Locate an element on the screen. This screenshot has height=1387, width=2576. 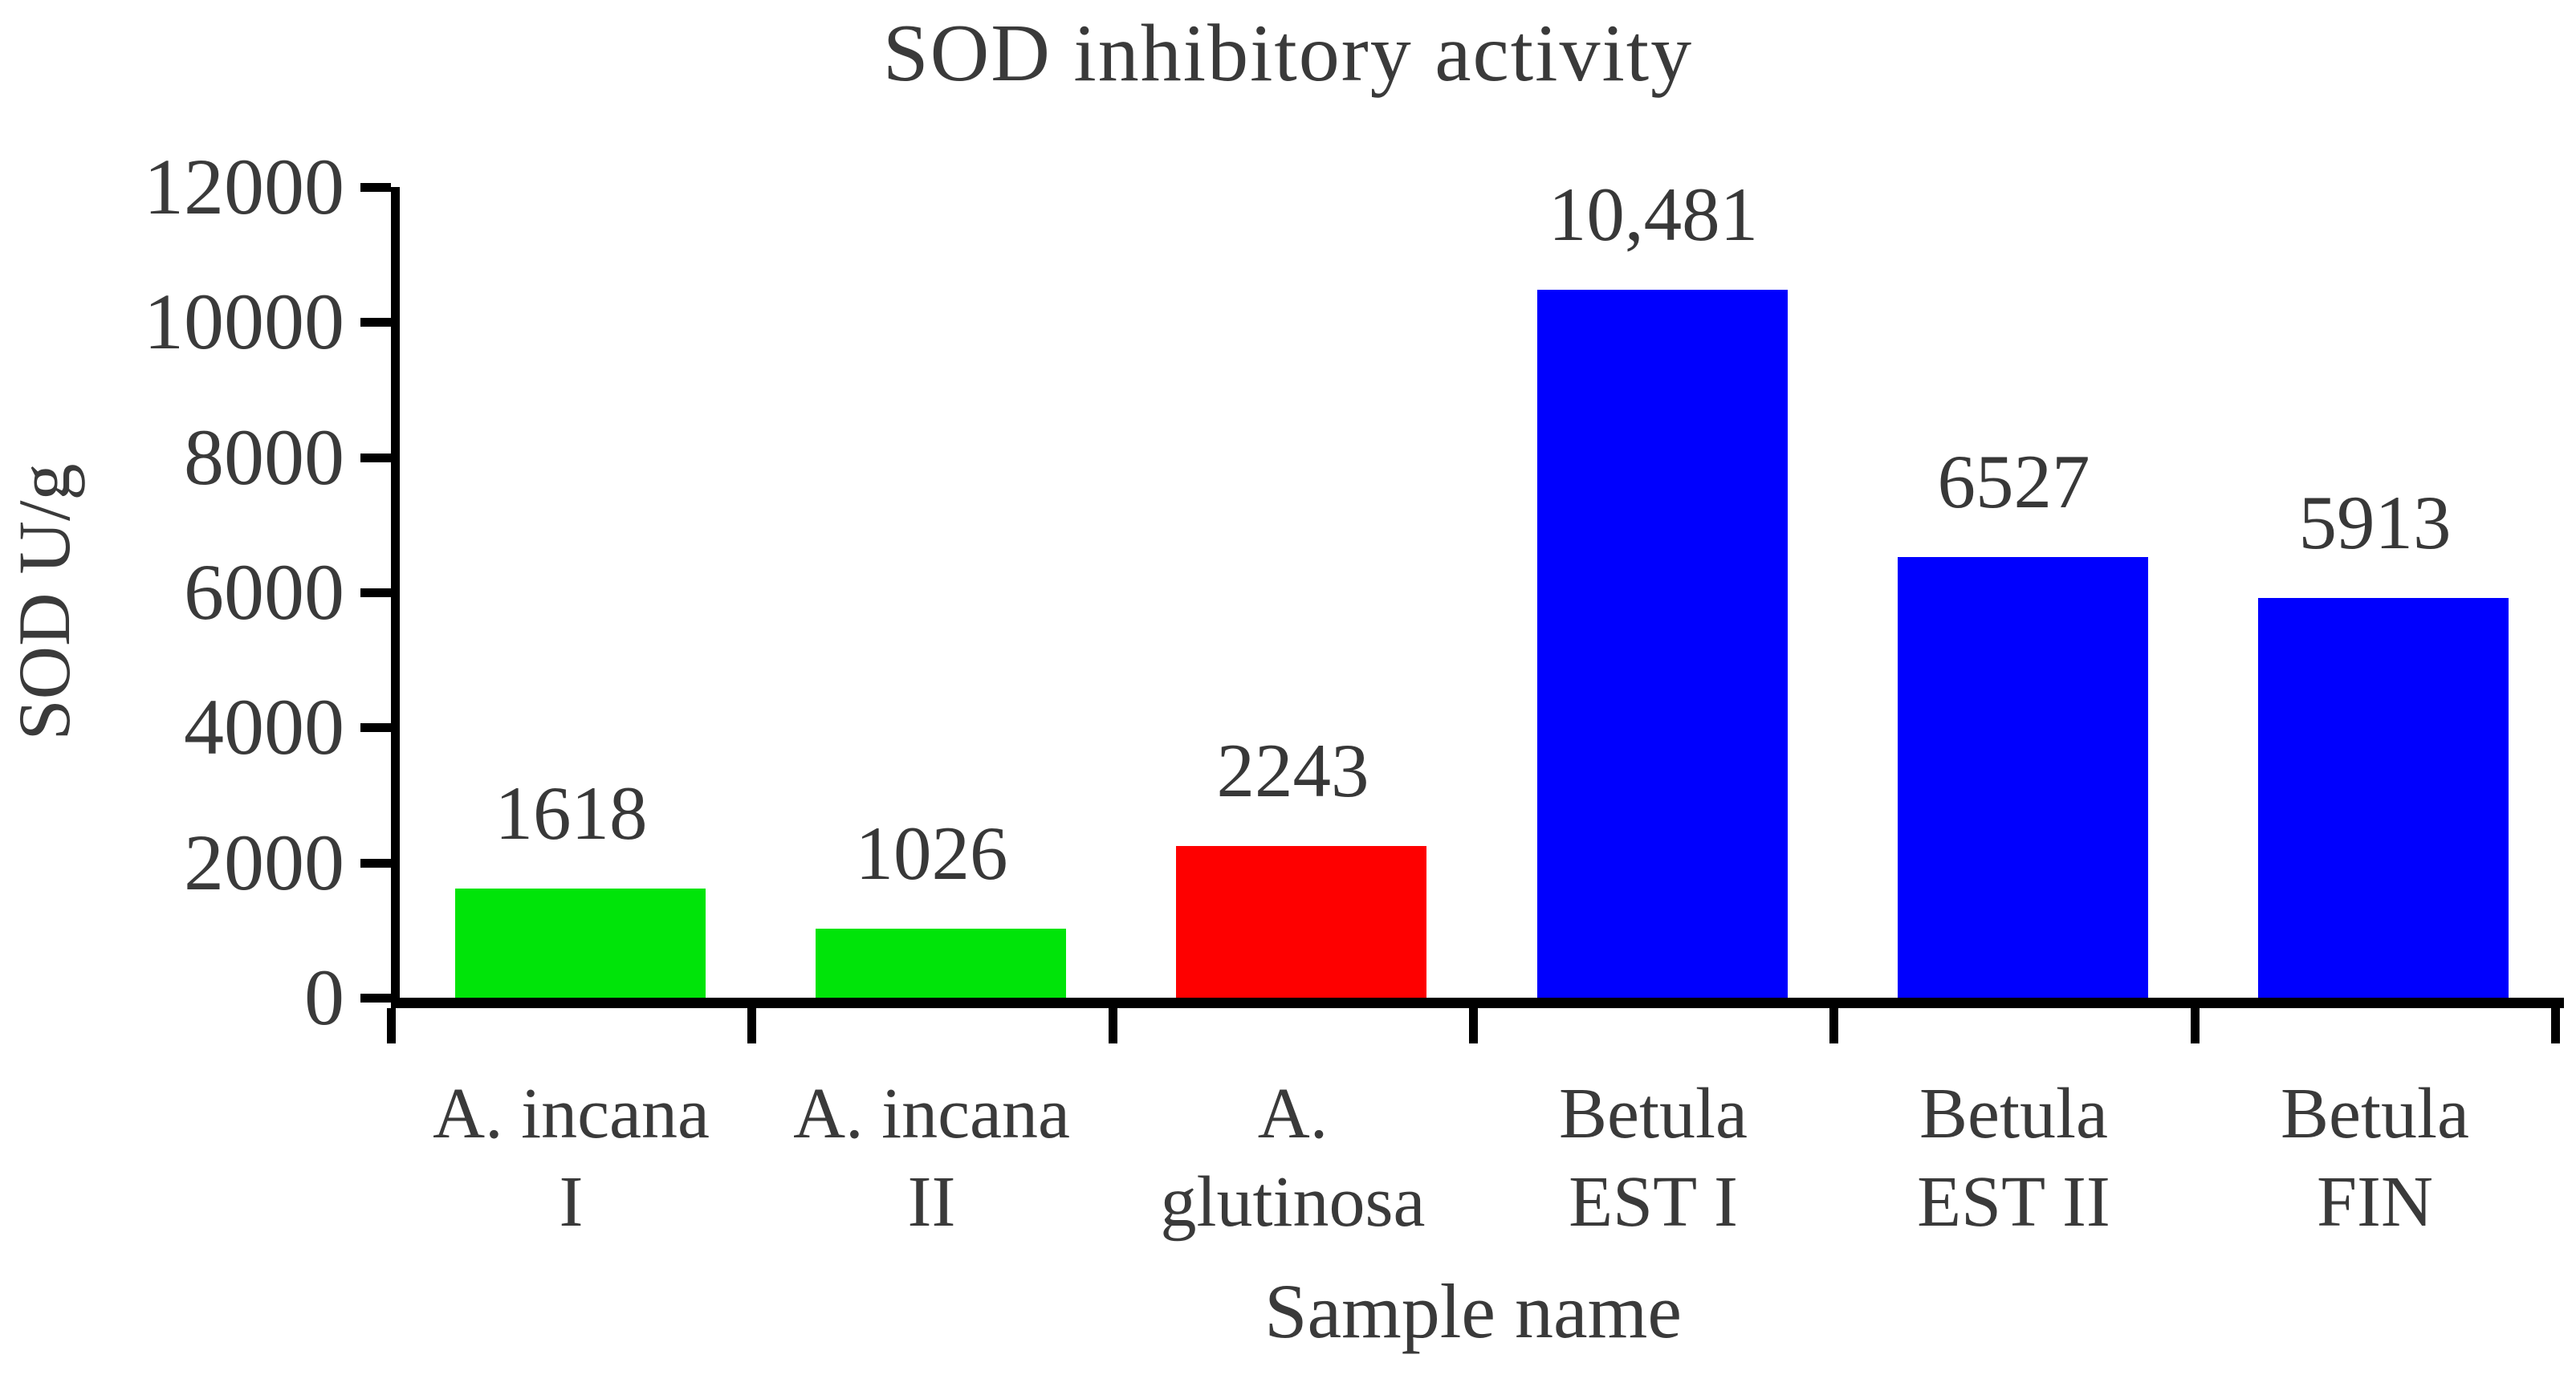
y-tick-label: 2000 is located at coordinates (264, 862).